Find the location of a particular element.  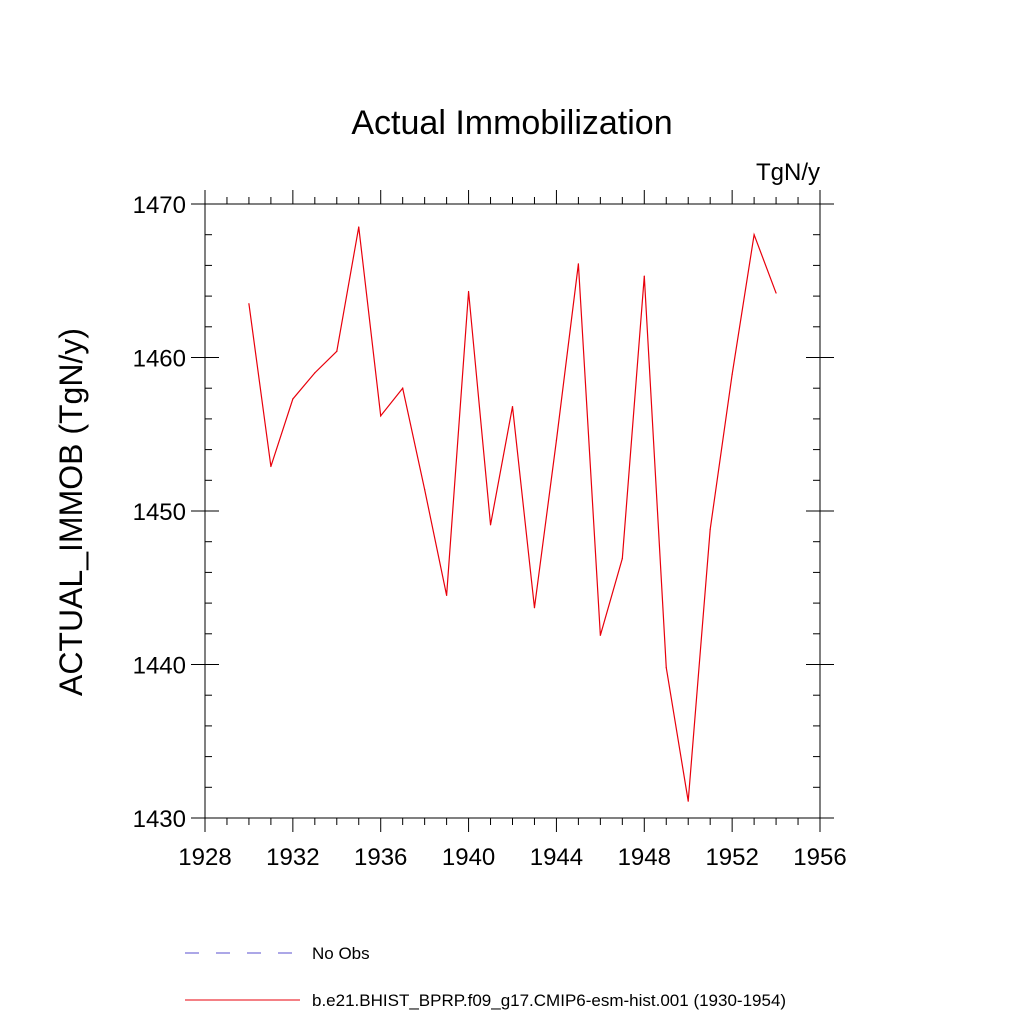

y-axis-label: ACTUAL_IMMOB (TgN/y) is located at coordinates (71, 512).